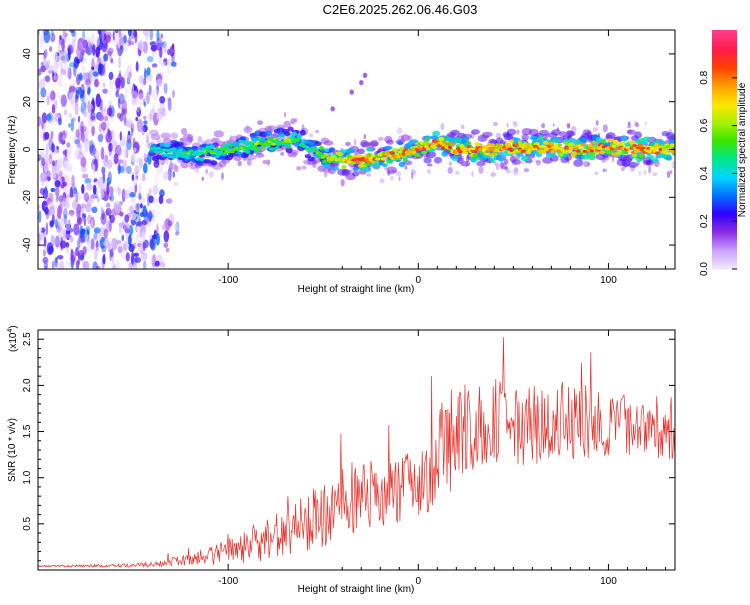 This screenshot has width=750, height=605. What do you see at coordinates (704, 221) in the screenshot?
I see `colorbar-tick-label: 0.2` at bounding box center [704, 221].